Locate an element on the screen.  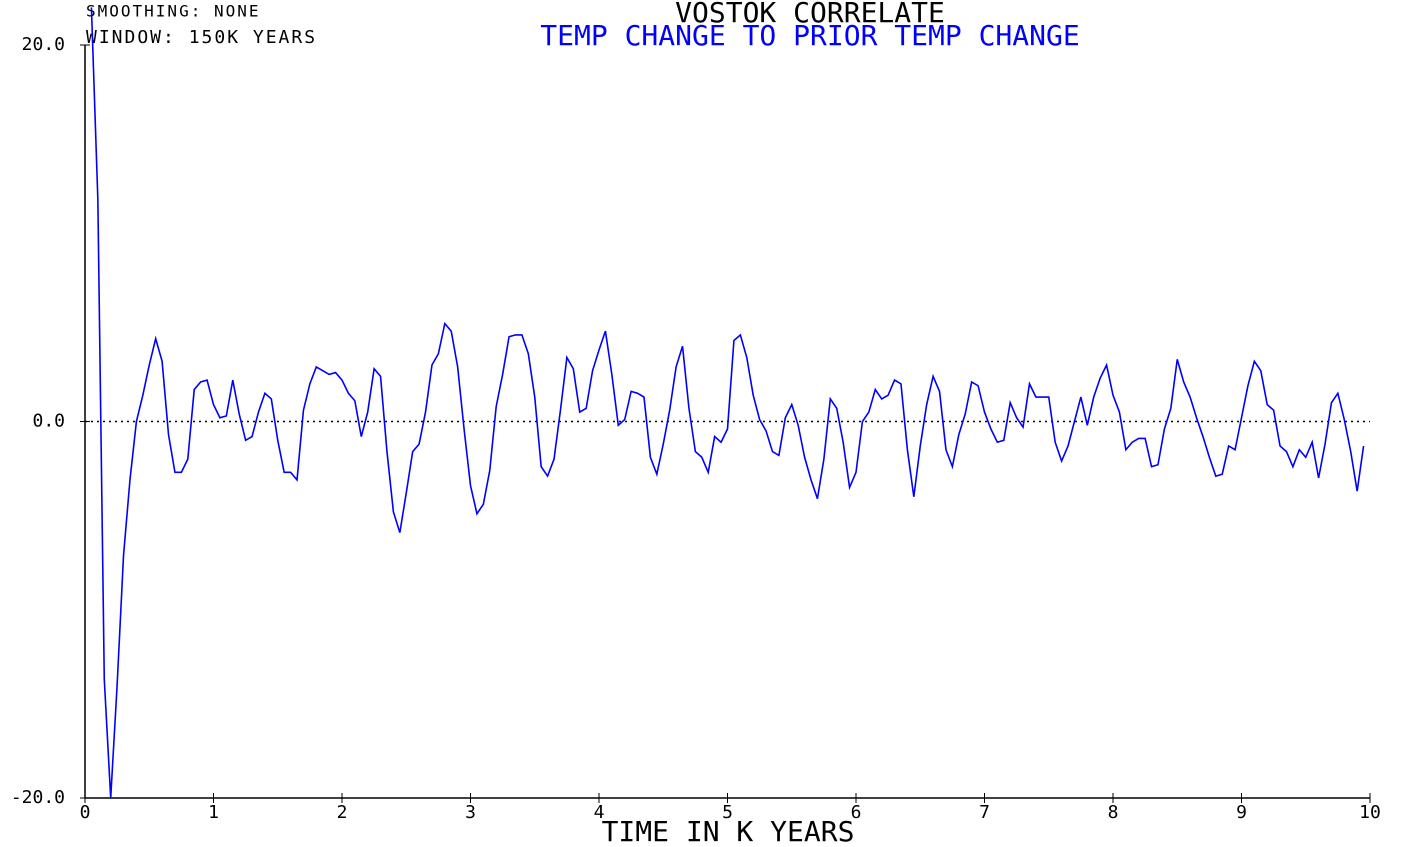
x-tick-label: 9 is located at coordinates (1241, 812).